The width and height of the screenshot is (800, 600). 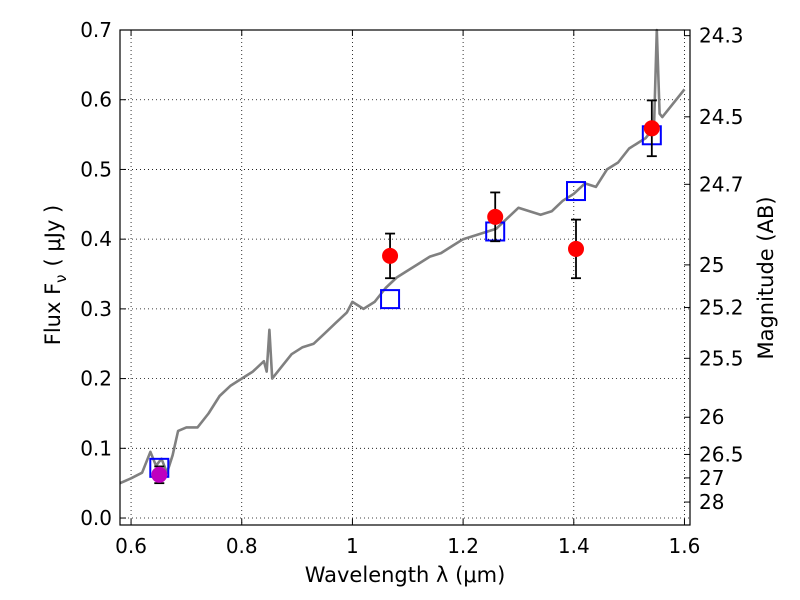 I want to click on mag-tick-label: 24.5, so click(x=721, y=117).